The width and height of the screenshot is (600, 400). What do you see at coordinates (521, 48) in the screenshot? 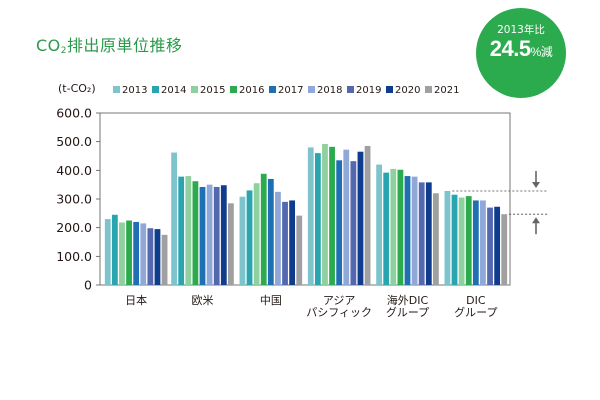
I see `badge-value: 24.5%減` at bounding box center [521, 48].